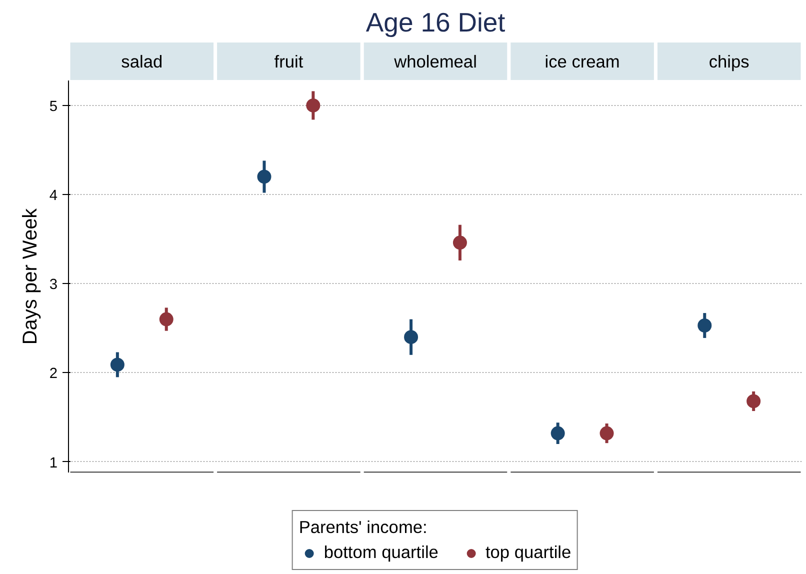  I want to click on x-tick-label: wholemeal, so click(435, 62).